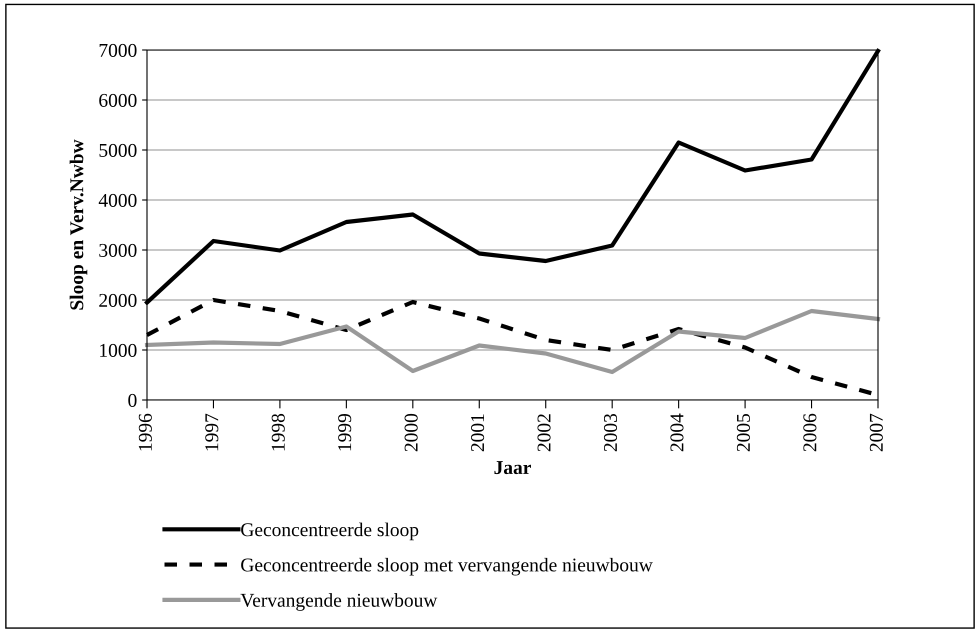 The width and height of the screenshot is (980, 630). What do you see at coordinates (118, 150) in the screenshot?
I see `y-tick-label: 5000` at bounding box center [118, 150].